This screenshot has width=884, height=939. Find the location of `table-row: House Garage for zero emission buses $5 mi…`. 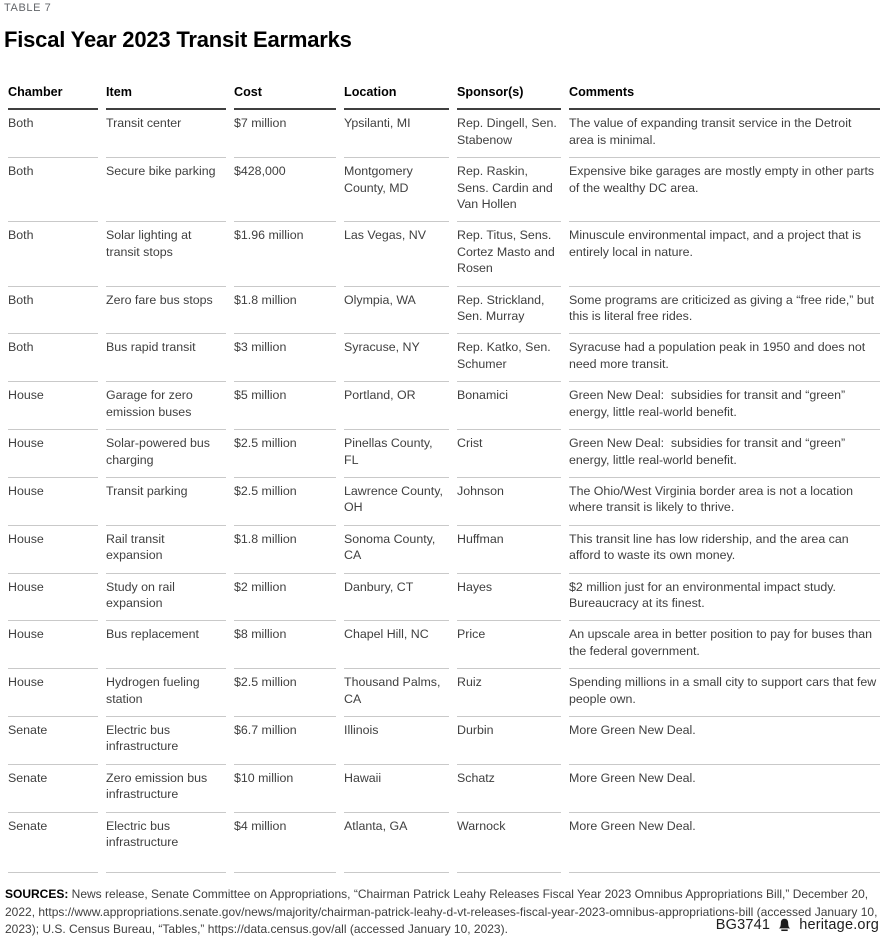

table-row: House Garage for zero emission buses $5 mi… is located at coordinates (444, 406).